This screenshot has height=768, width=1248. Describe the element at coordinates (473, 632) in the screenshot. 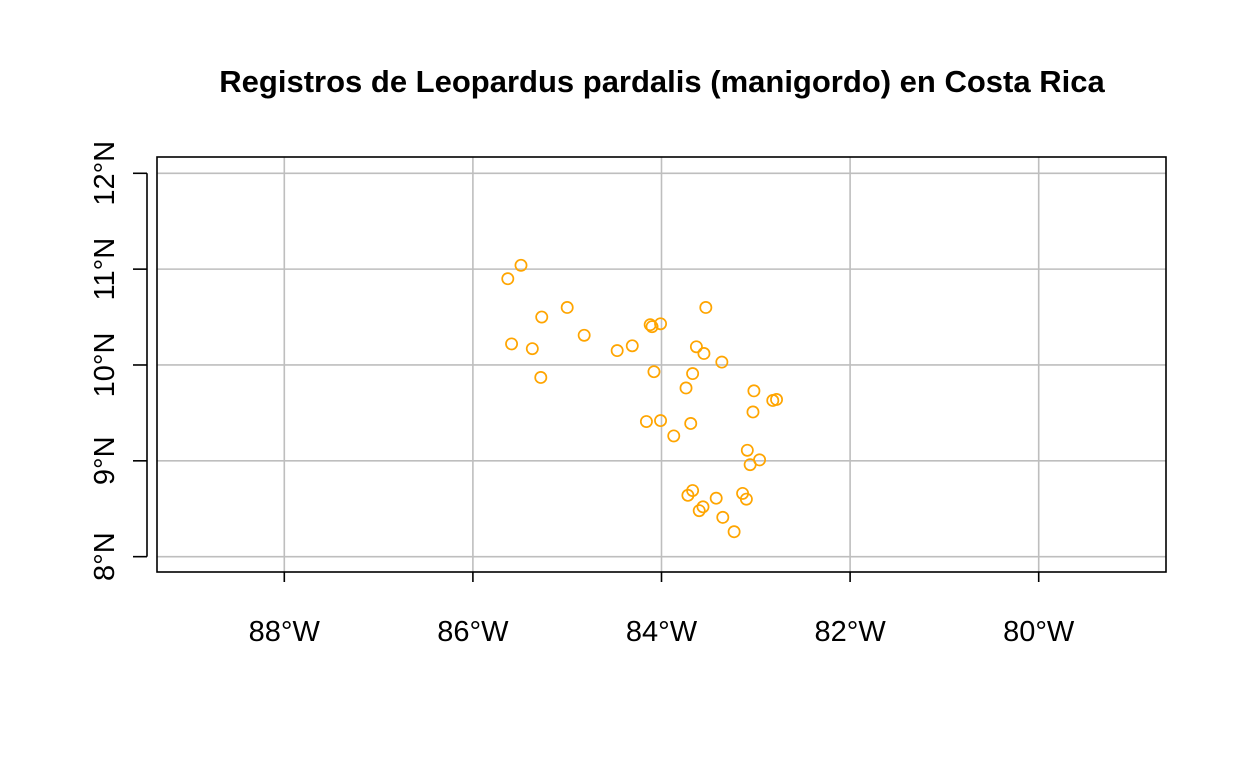

I see `x-tick-label: 86°W` at that location.